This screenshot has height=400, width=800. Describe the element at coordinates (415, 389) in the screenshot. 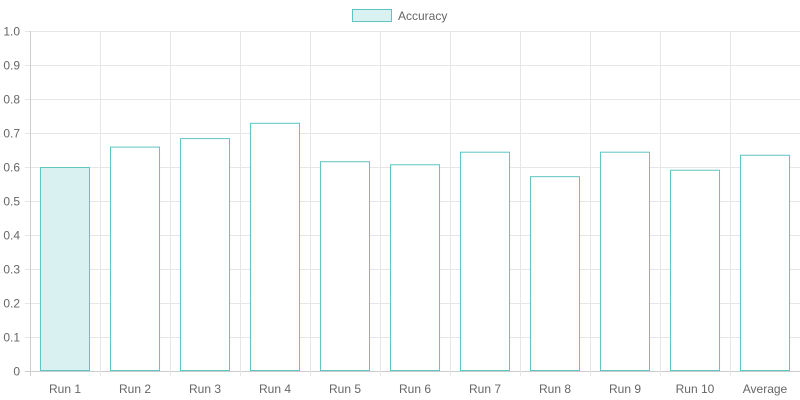

I see `x-tick-label: Run 6` at that location.